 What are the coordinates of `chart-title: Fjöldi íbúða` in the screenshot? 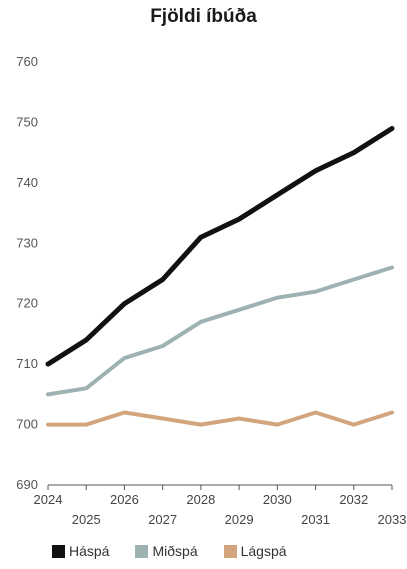 It's located at (203, 16).